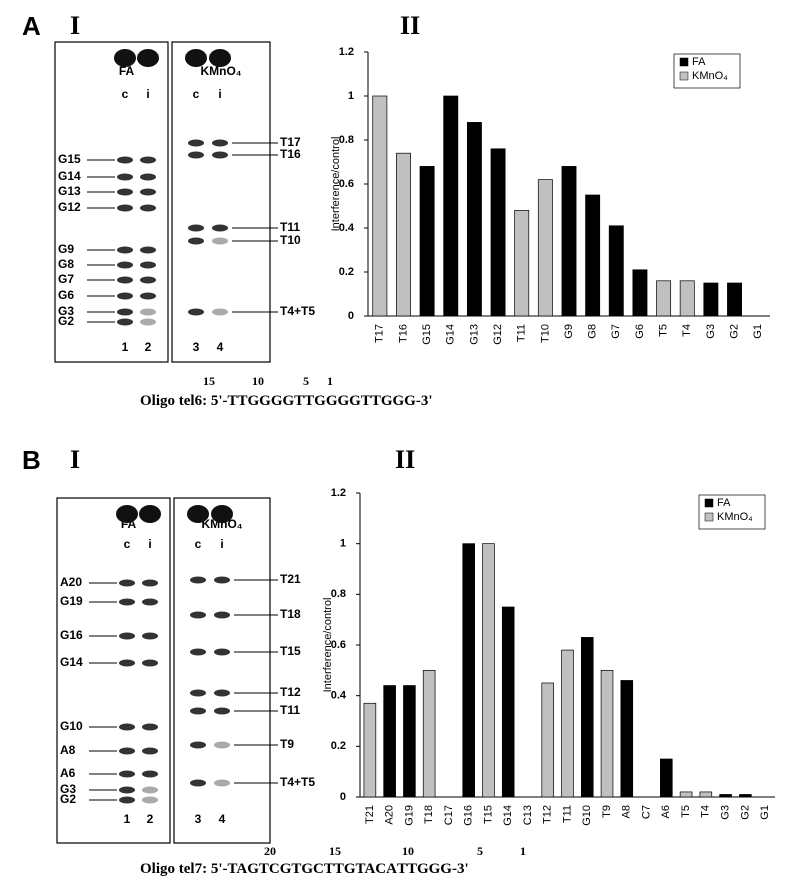  Describe the element at coordinates (286, 401) in the screenshot. I see `oligo-sequence: Oligo tel6: 5'-TTGGGGTTGGGGTTGGG-3'` at that location.